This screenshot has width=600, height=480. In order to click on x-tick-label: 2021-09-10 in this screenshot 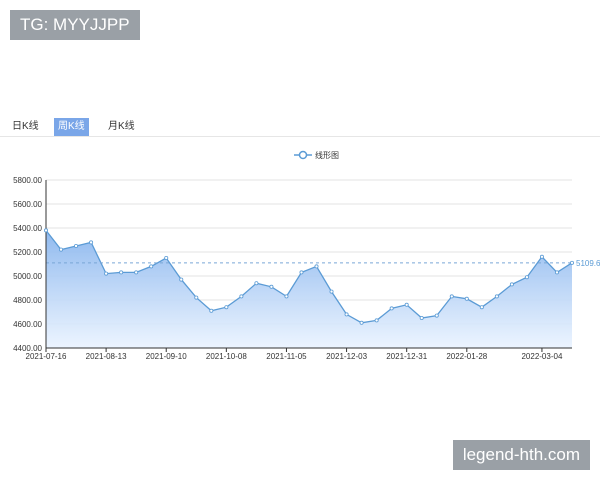, I will do `click(166, 356)`.